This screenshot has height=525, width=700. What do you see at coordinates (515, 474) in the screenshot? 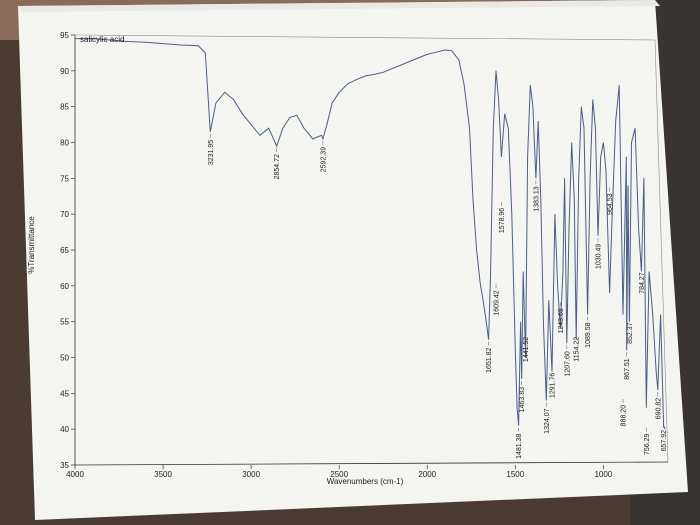
I see `x-tick-label: 1500` at bounding box center [515, 474].